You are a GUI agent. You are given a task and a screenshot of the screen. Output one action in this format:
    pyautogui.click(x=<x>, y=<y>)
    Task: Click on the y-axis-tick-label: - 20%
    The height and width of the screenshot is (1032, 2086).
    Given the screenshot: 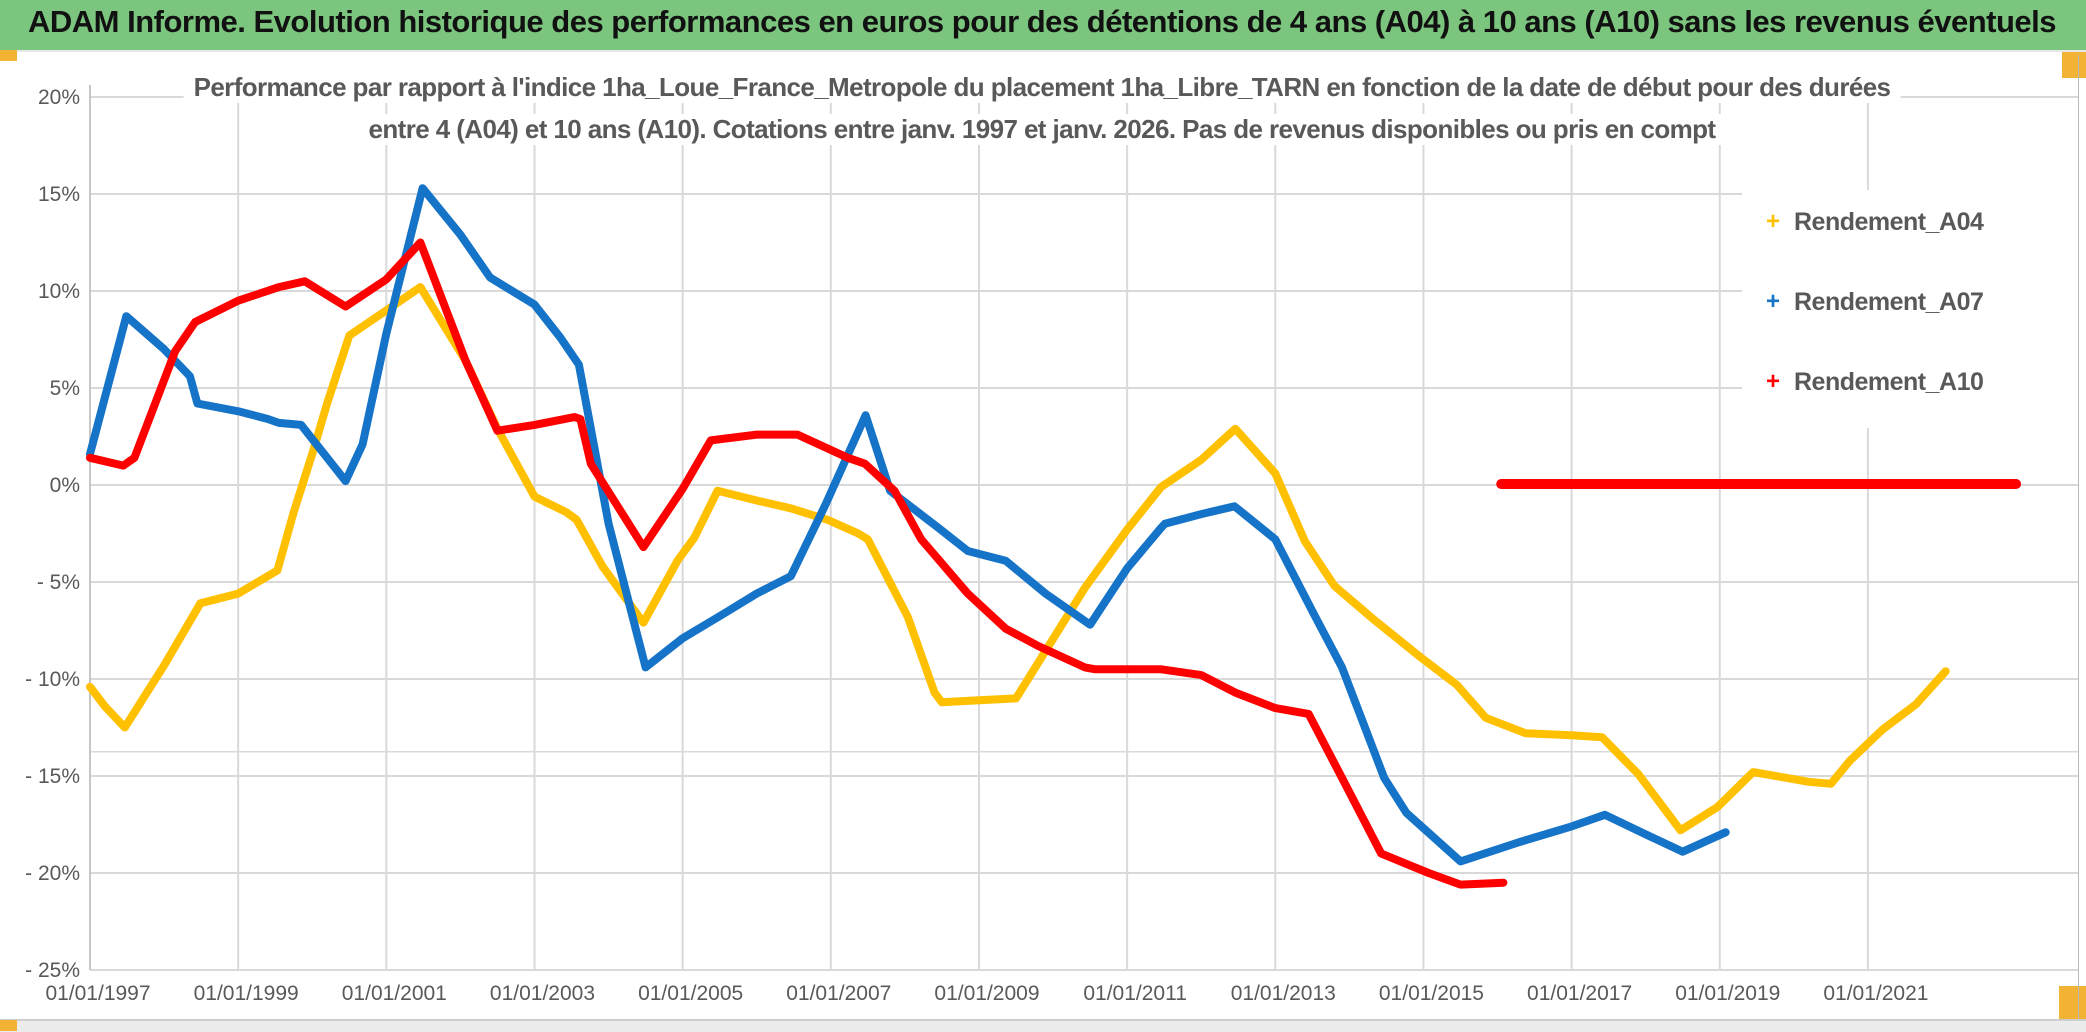 What is the action you would take?
    pyautogui.click(x=52, y=873)
    